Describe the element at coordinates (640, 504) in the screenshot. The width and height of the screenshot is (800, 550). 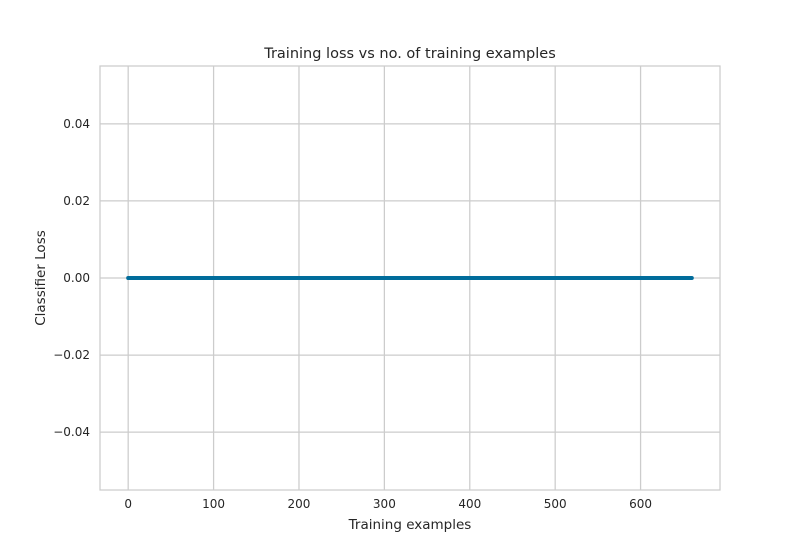
I see `x-tick-label: 600` at that location.